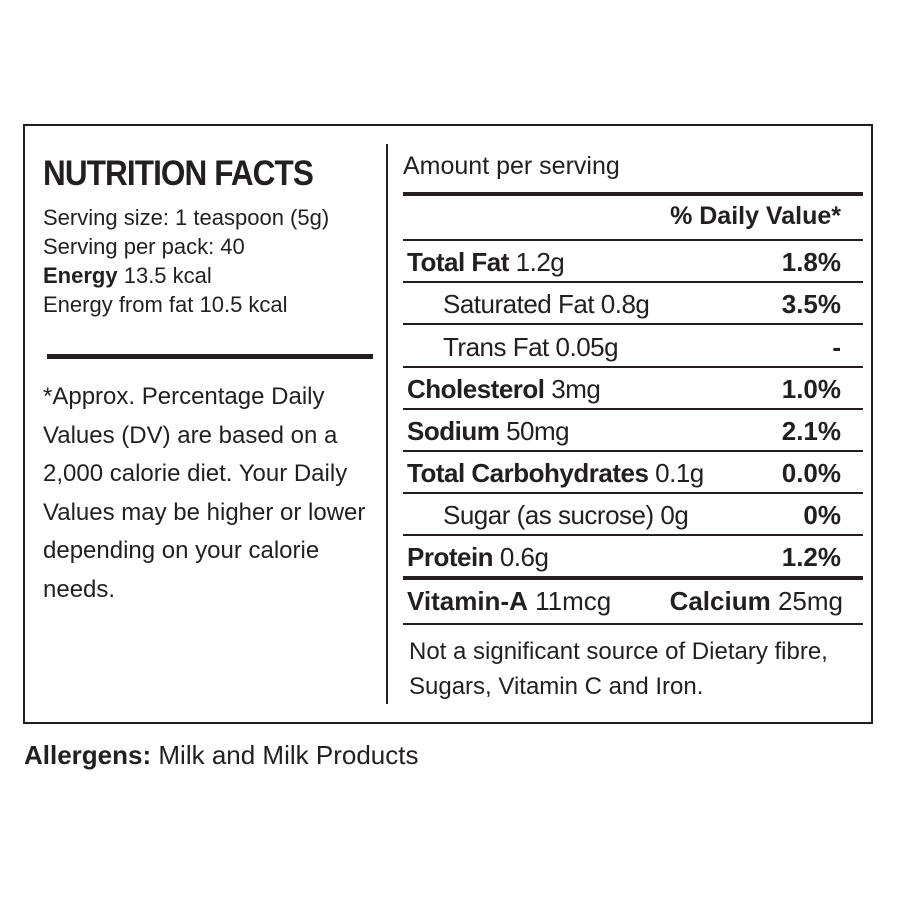  I want to click on nutrient-pct: 1.2%, so click(811, 557).